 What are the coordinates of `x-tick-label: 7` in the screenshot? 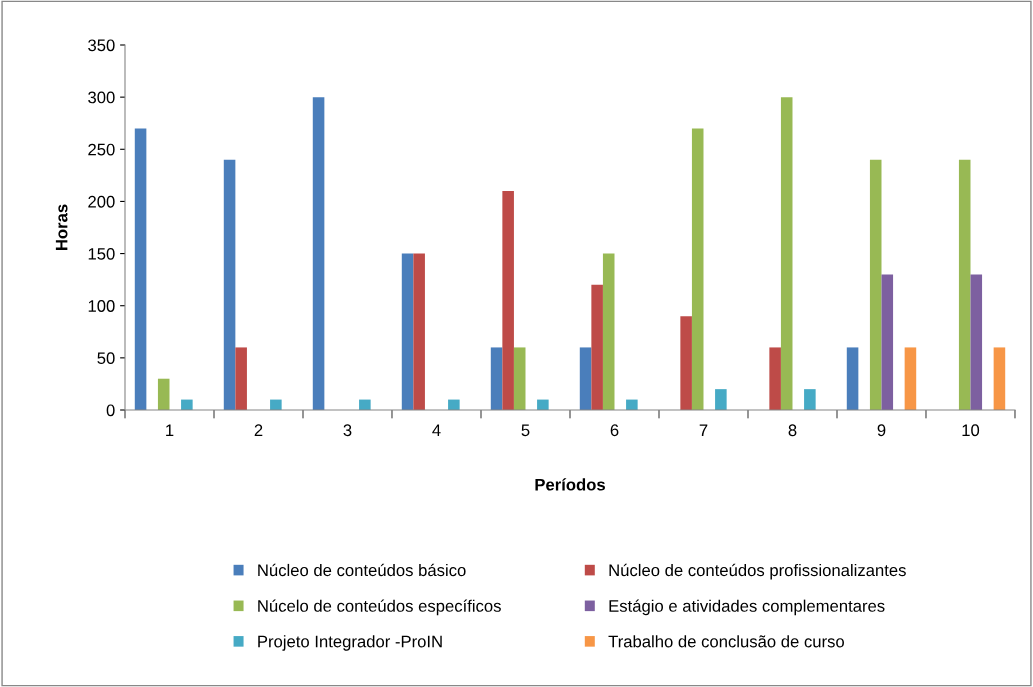 It's located at (703, 430).